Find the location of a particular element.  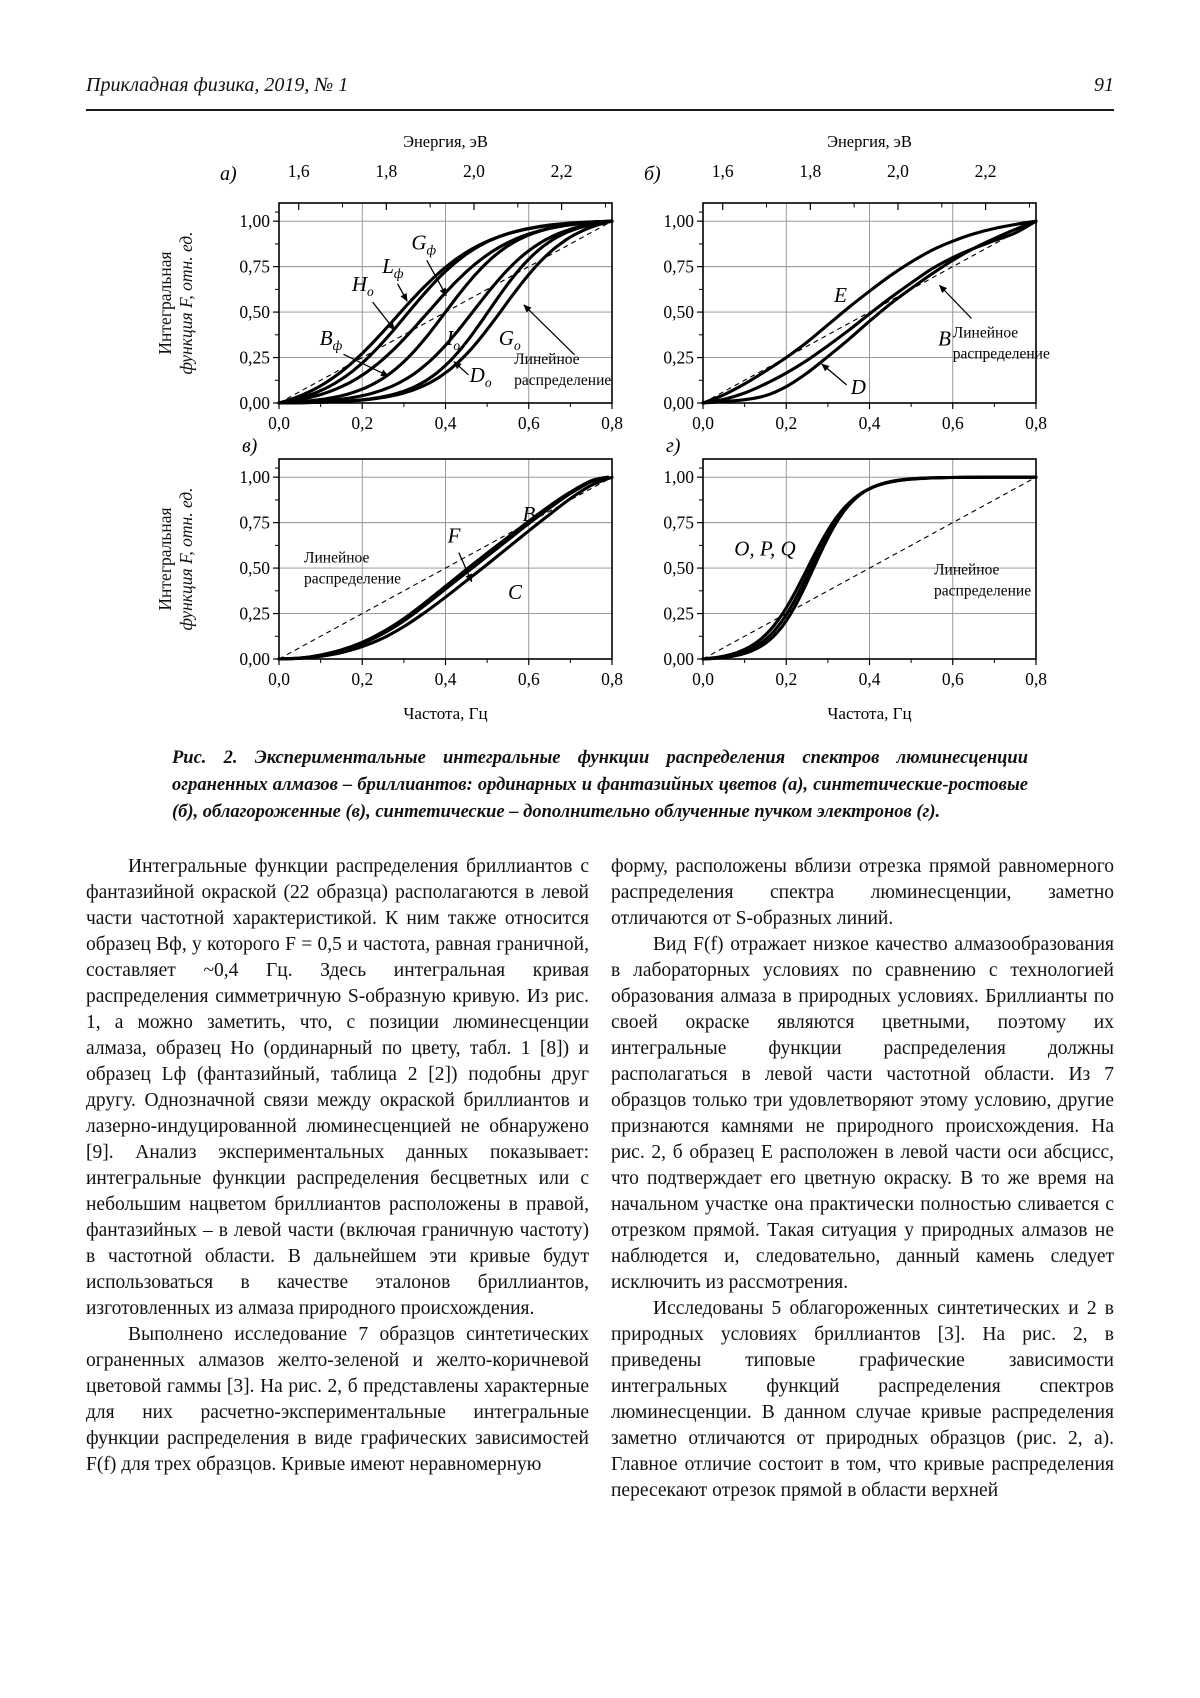

y-axis-label-wrap-row1: Интегральная функция F, отн. ед. is located at coordinates (176, 284).